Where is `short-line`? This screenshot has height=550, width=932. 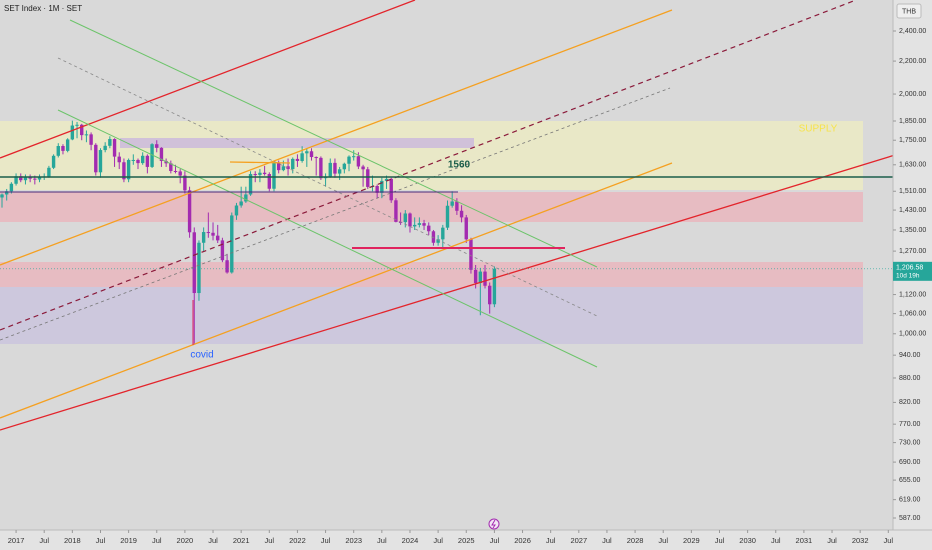
short-line is located at coordinates (260, 162).